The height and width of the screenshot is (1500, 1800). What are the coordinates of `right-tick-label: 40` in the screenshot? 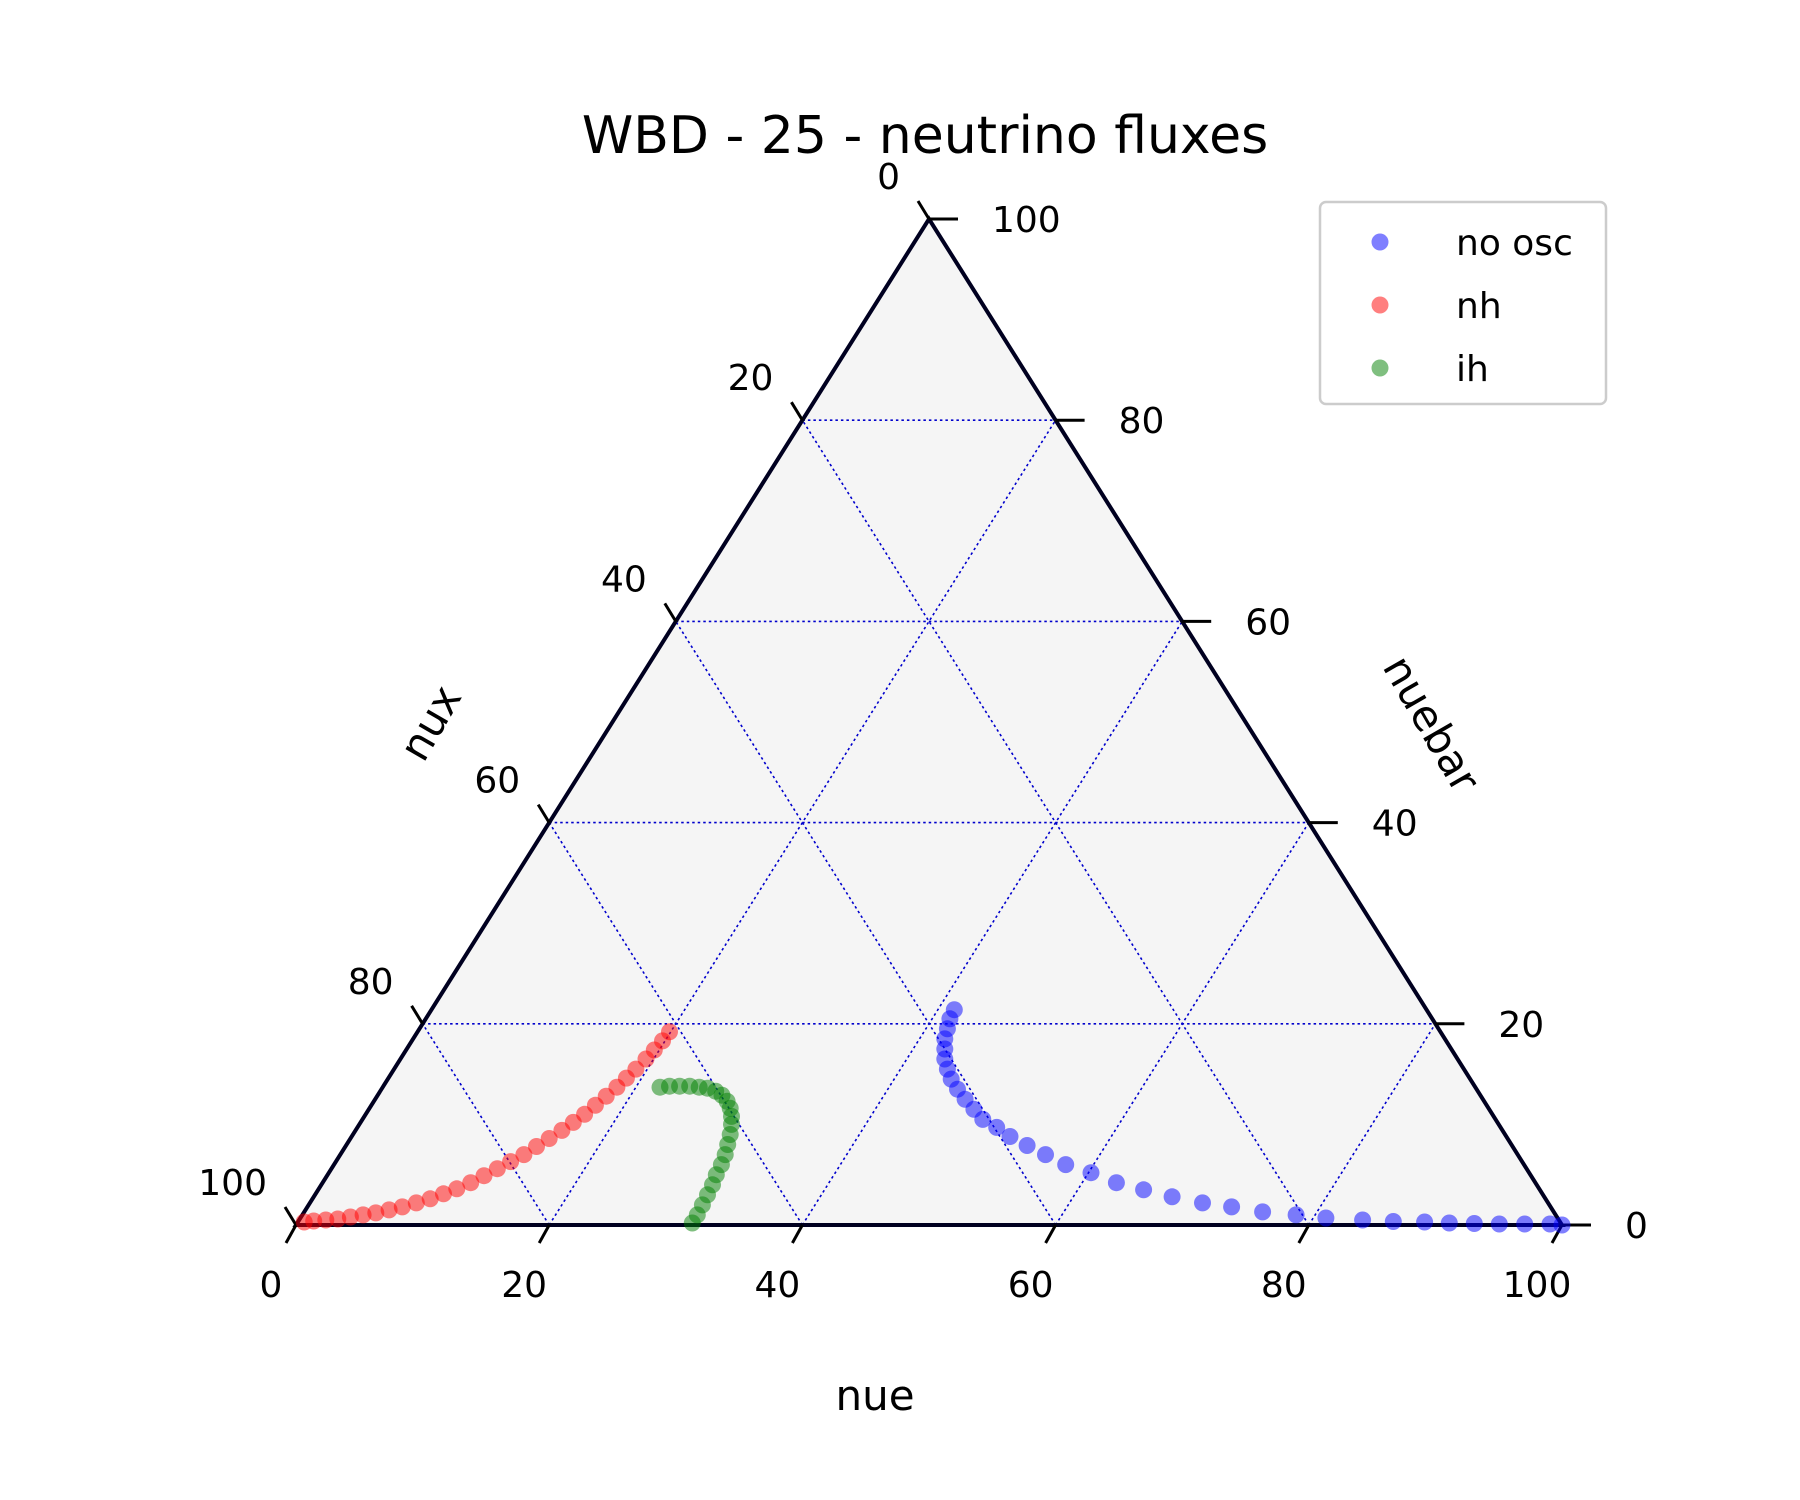 It's located at (1395, 824).